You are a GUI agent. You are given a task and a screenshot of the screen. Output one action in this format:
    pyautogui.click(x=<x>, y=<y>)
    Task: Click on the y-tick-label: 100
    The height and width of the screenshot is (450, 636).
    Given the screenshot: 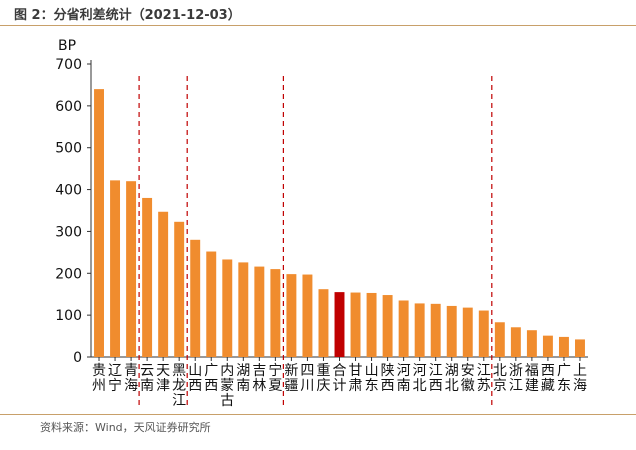 What is the action you would take?
    pyautogui.click(x=68, y=316)
    